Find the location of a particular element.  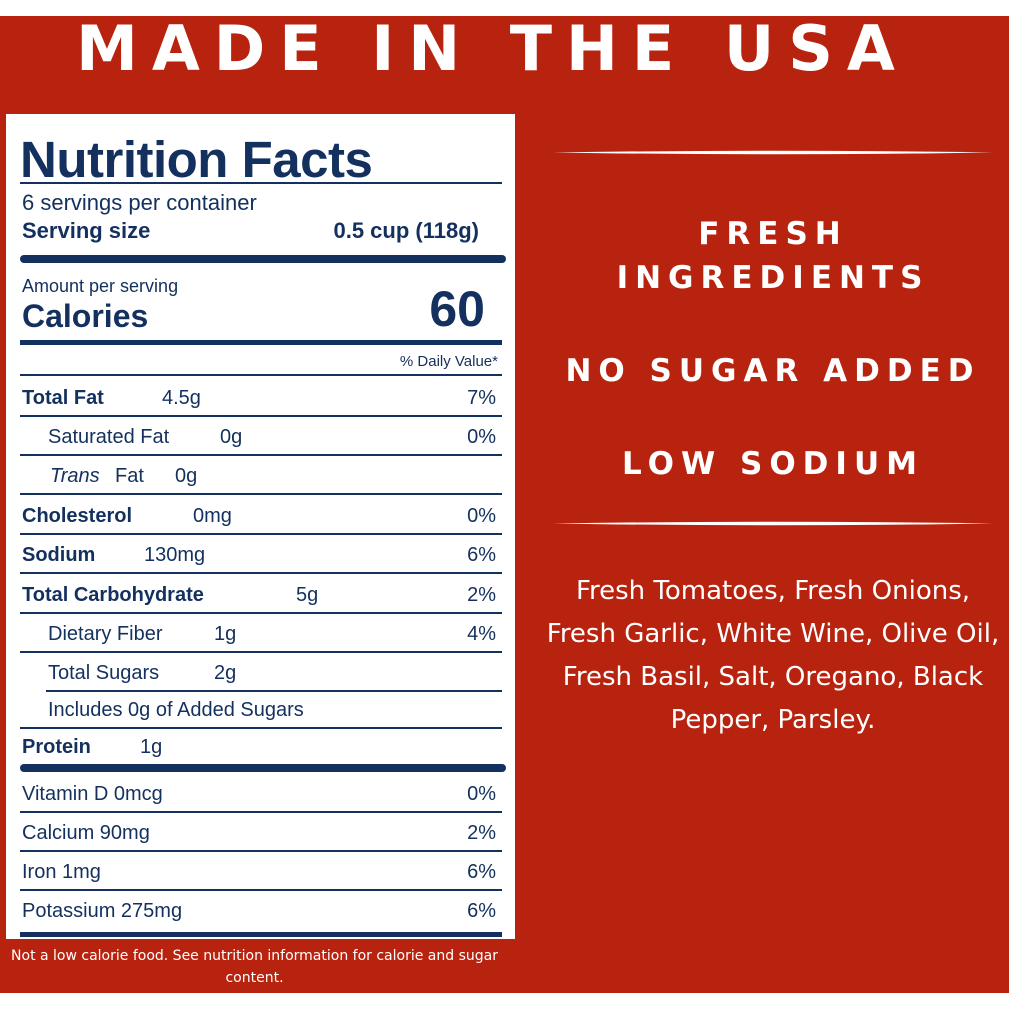

nutrient-name: Dietary Fiber is located at coordinates (105, 634).